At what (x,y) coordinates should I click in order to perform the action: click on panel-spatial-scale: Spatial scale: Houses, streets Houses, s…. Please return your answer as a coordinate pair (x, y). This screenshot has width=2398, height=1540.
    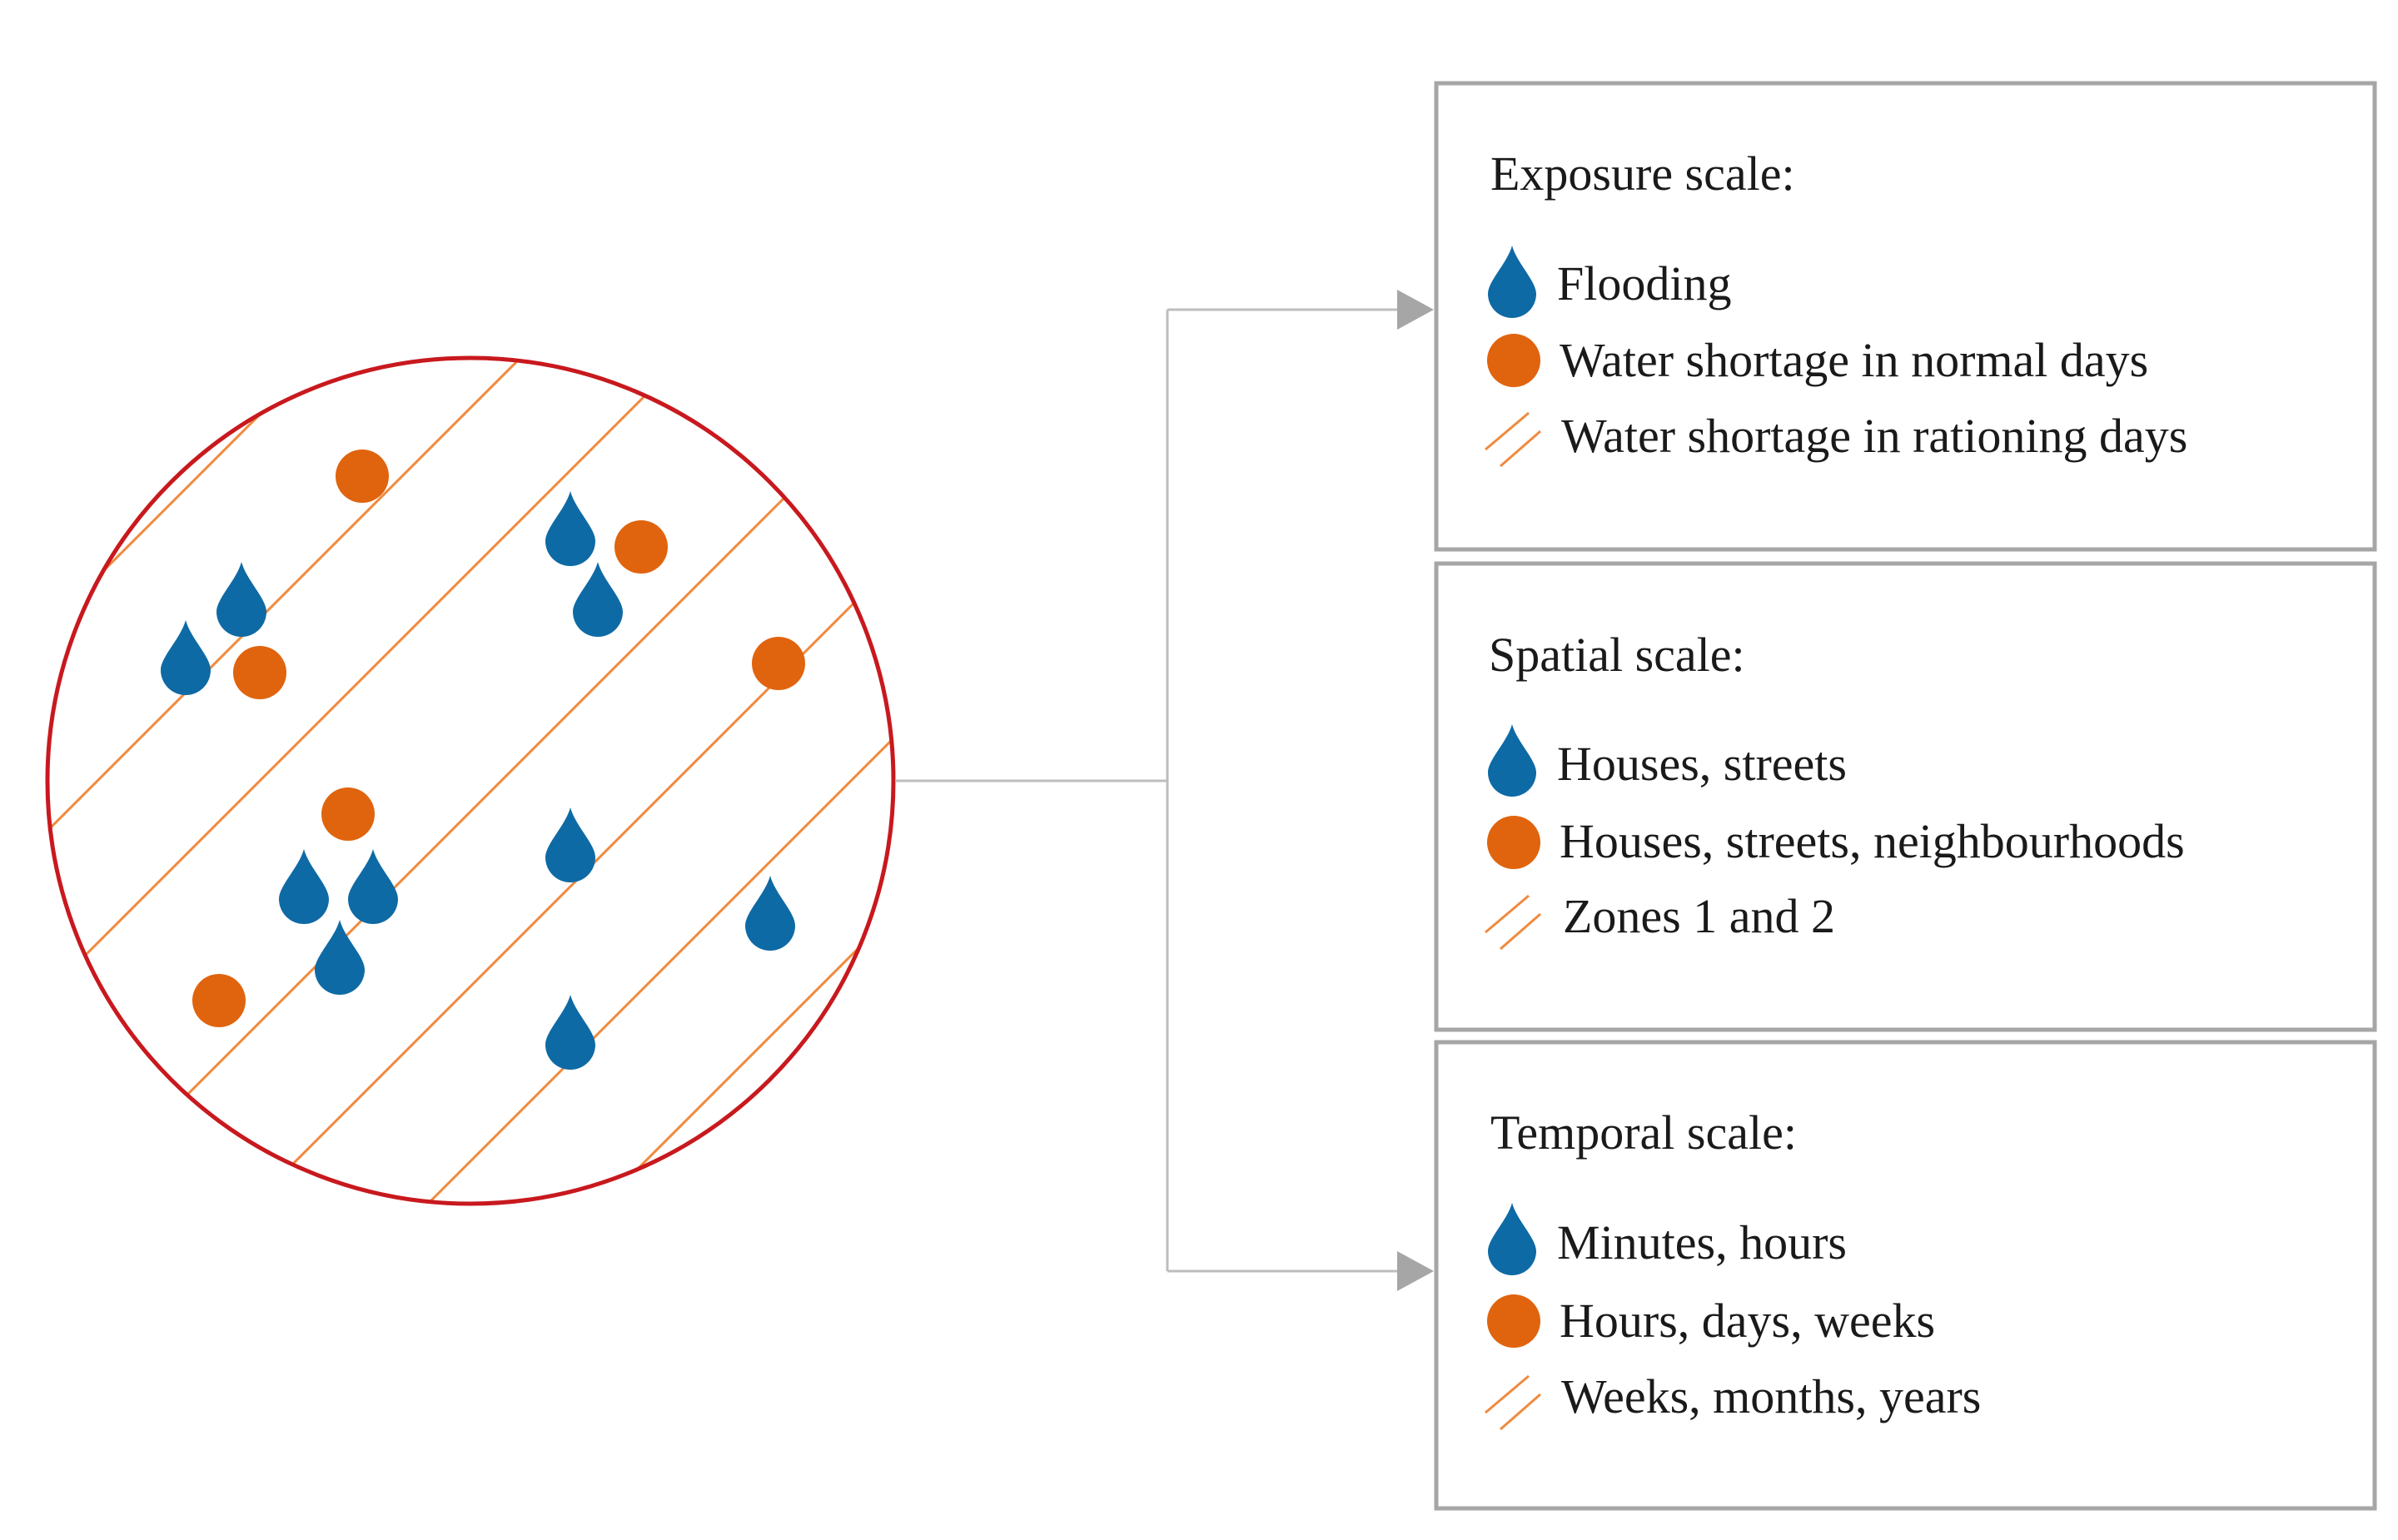
    Looking at the image, I should click on (1905, 797).